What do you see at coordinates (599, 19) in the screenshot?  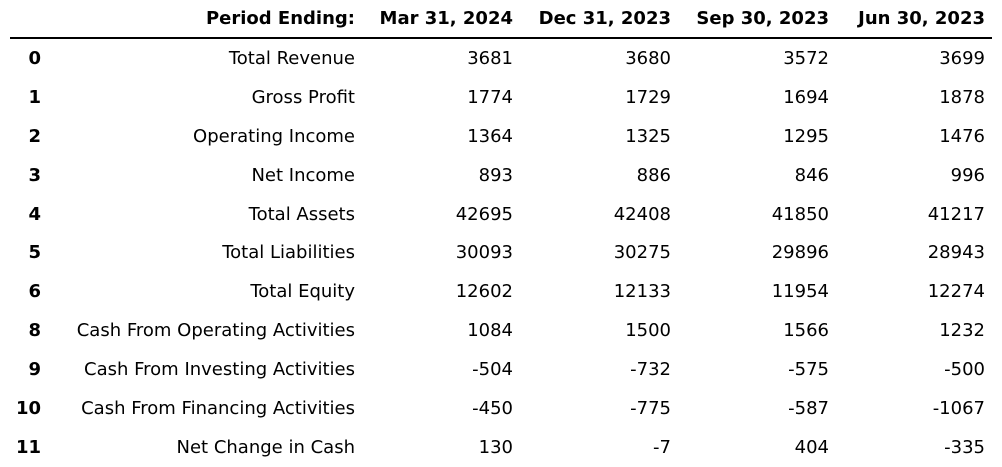 I see `column-header: Dec 31, 2023` at bounding box center [599, 19].